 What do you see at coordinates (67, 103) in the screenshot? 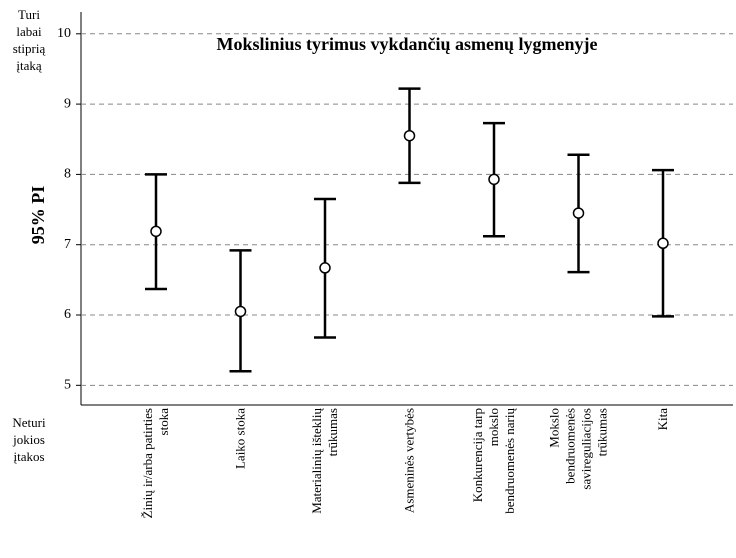
I see `y-tick-label: 9` at bounding box center [67, 103].